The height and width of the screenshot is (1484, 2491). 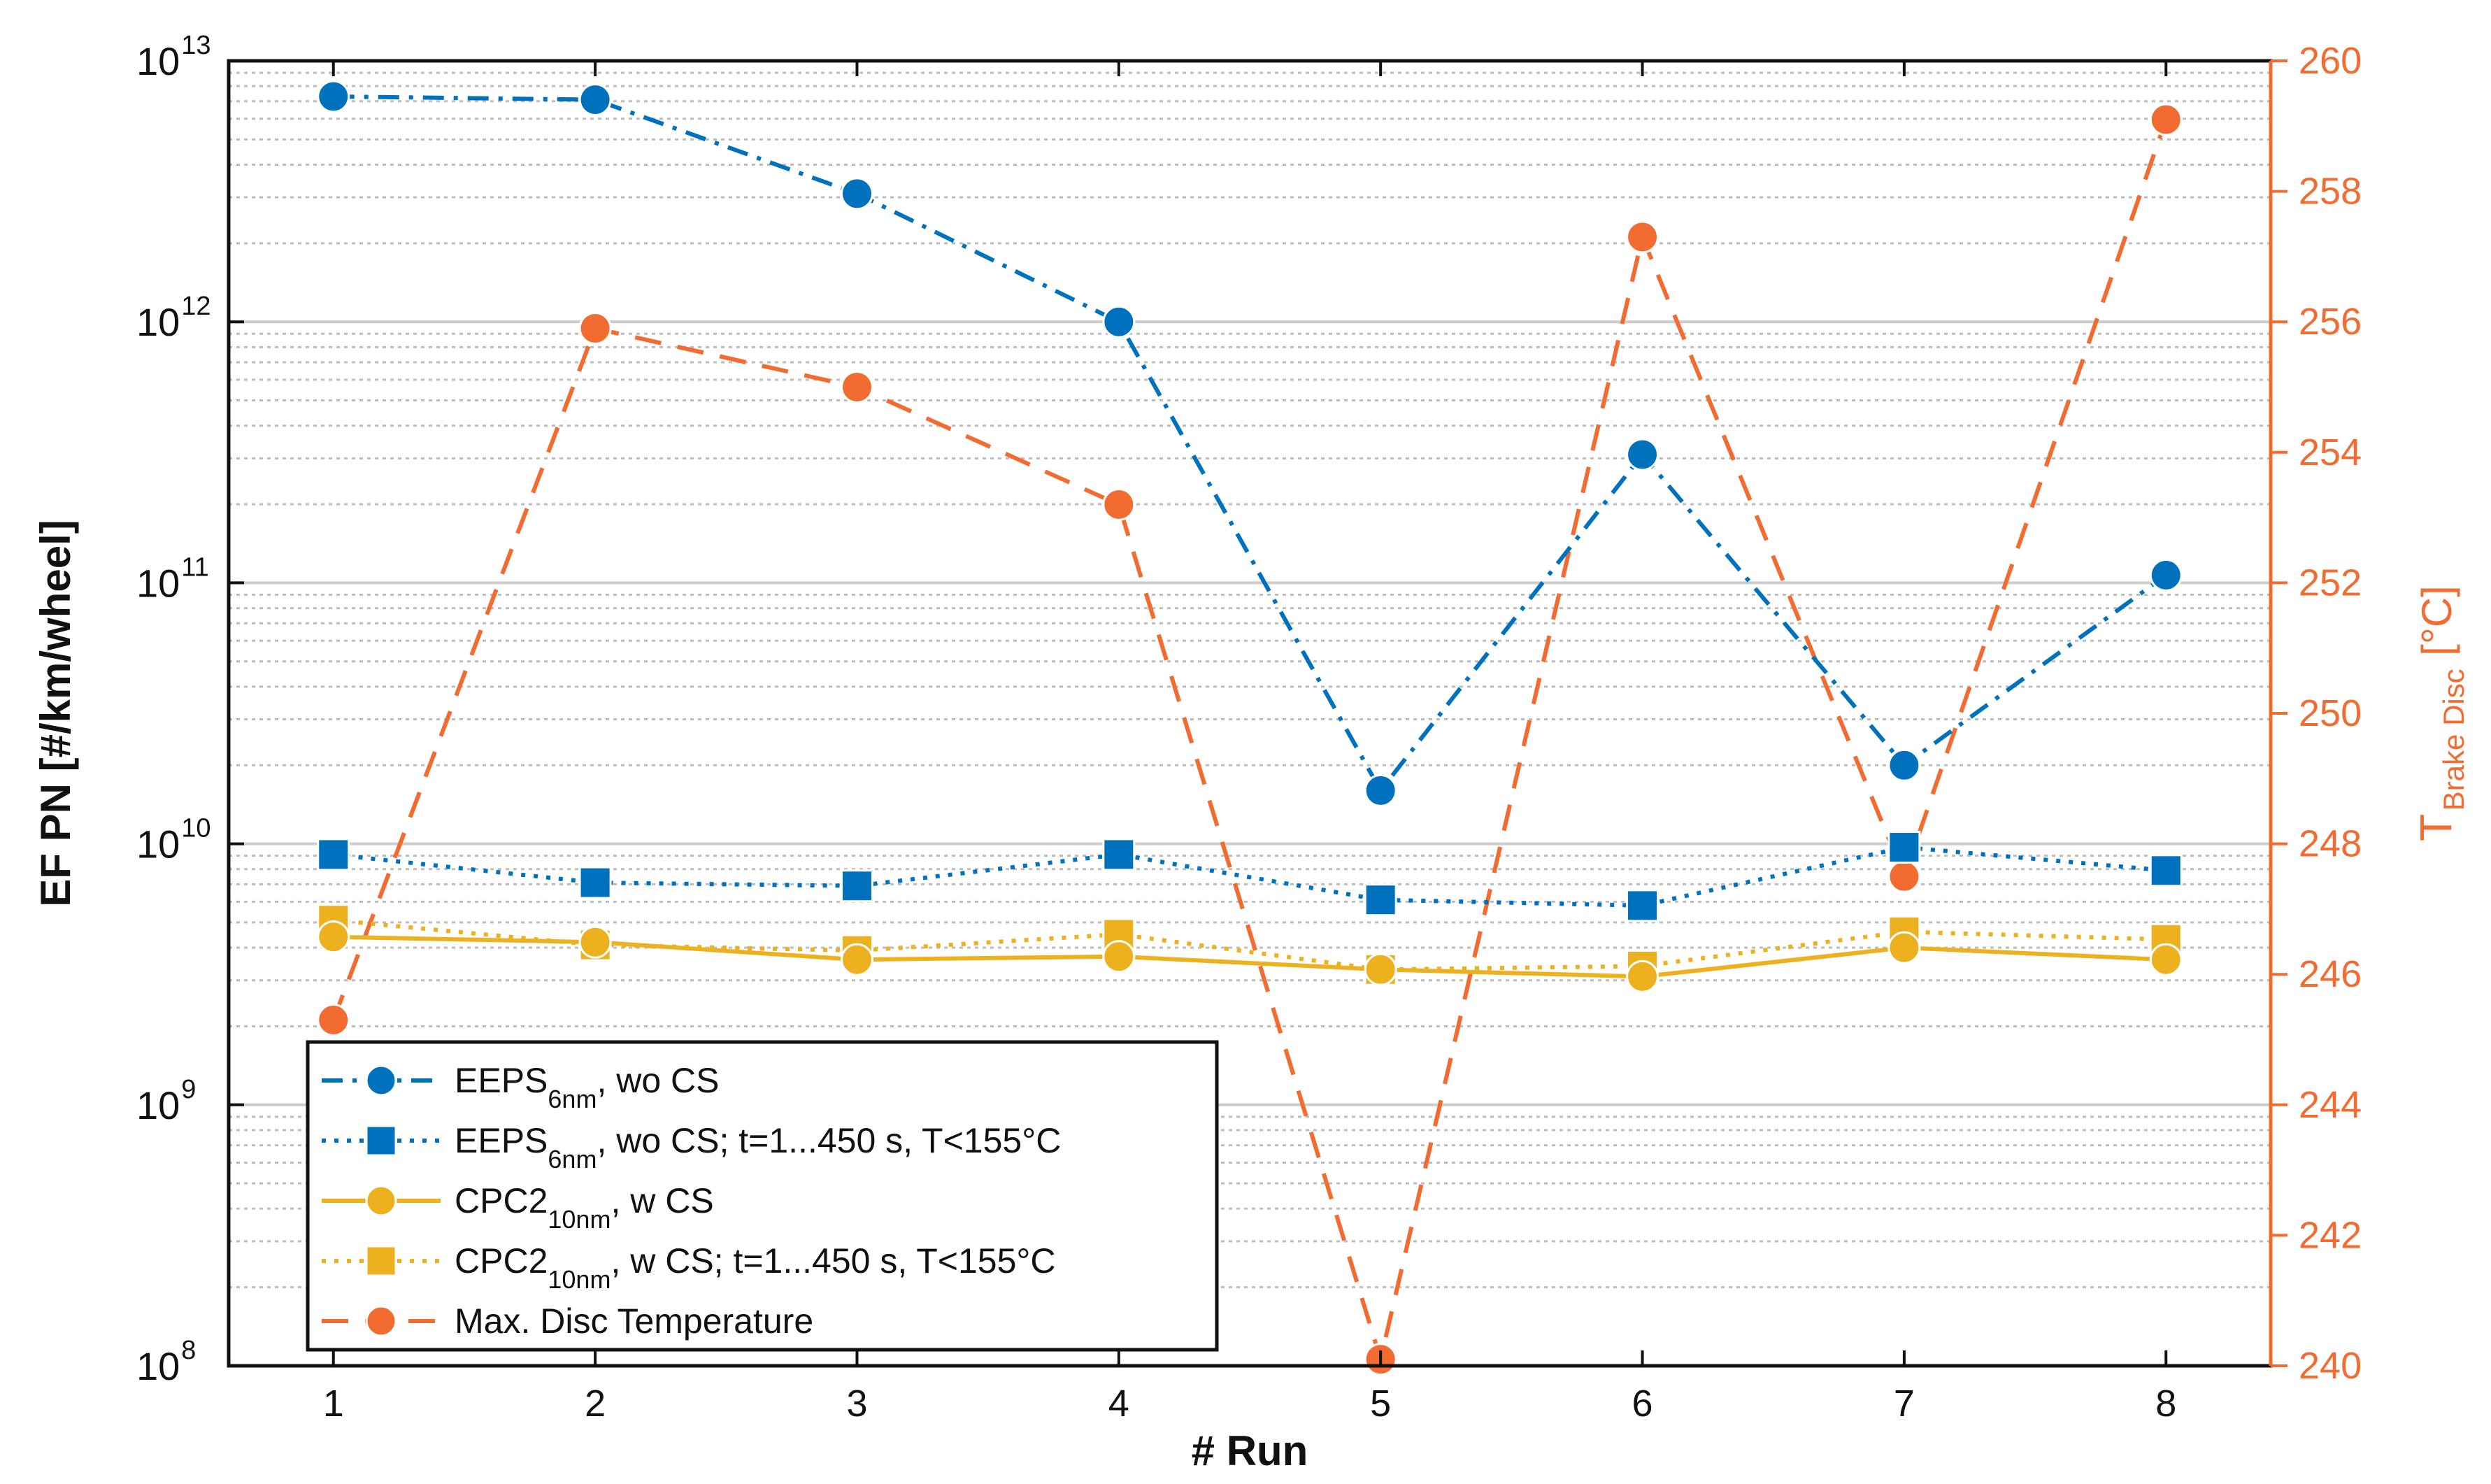 I want to click on legend-item-4: Max. Disc Temperature, so click(x=567, y=1321).